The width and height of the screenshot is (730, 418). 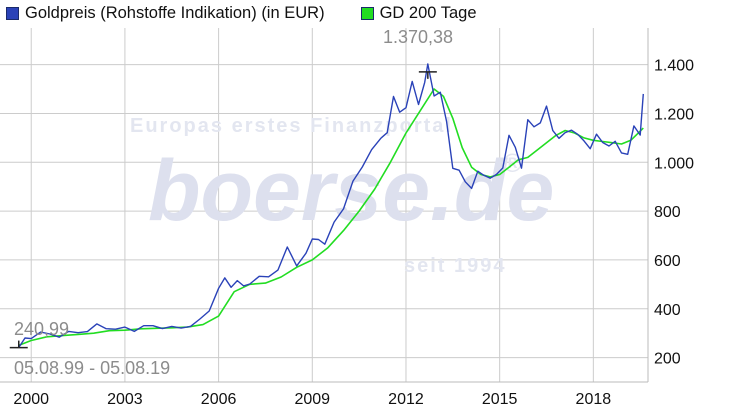 I want to click on y-tick-label: 800, so click(x=667, y=212).